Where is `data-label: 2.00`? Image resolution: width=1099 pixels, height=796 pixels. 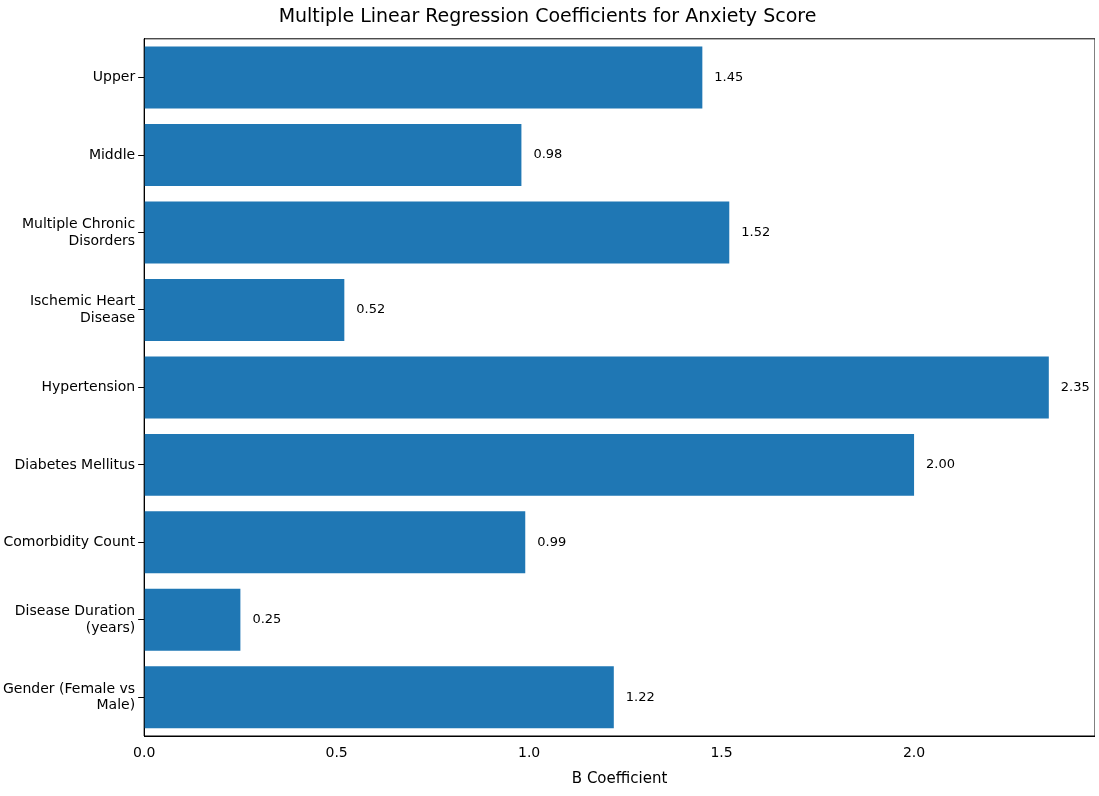
data-label: 2.00 is located at coordinates (941, 464).